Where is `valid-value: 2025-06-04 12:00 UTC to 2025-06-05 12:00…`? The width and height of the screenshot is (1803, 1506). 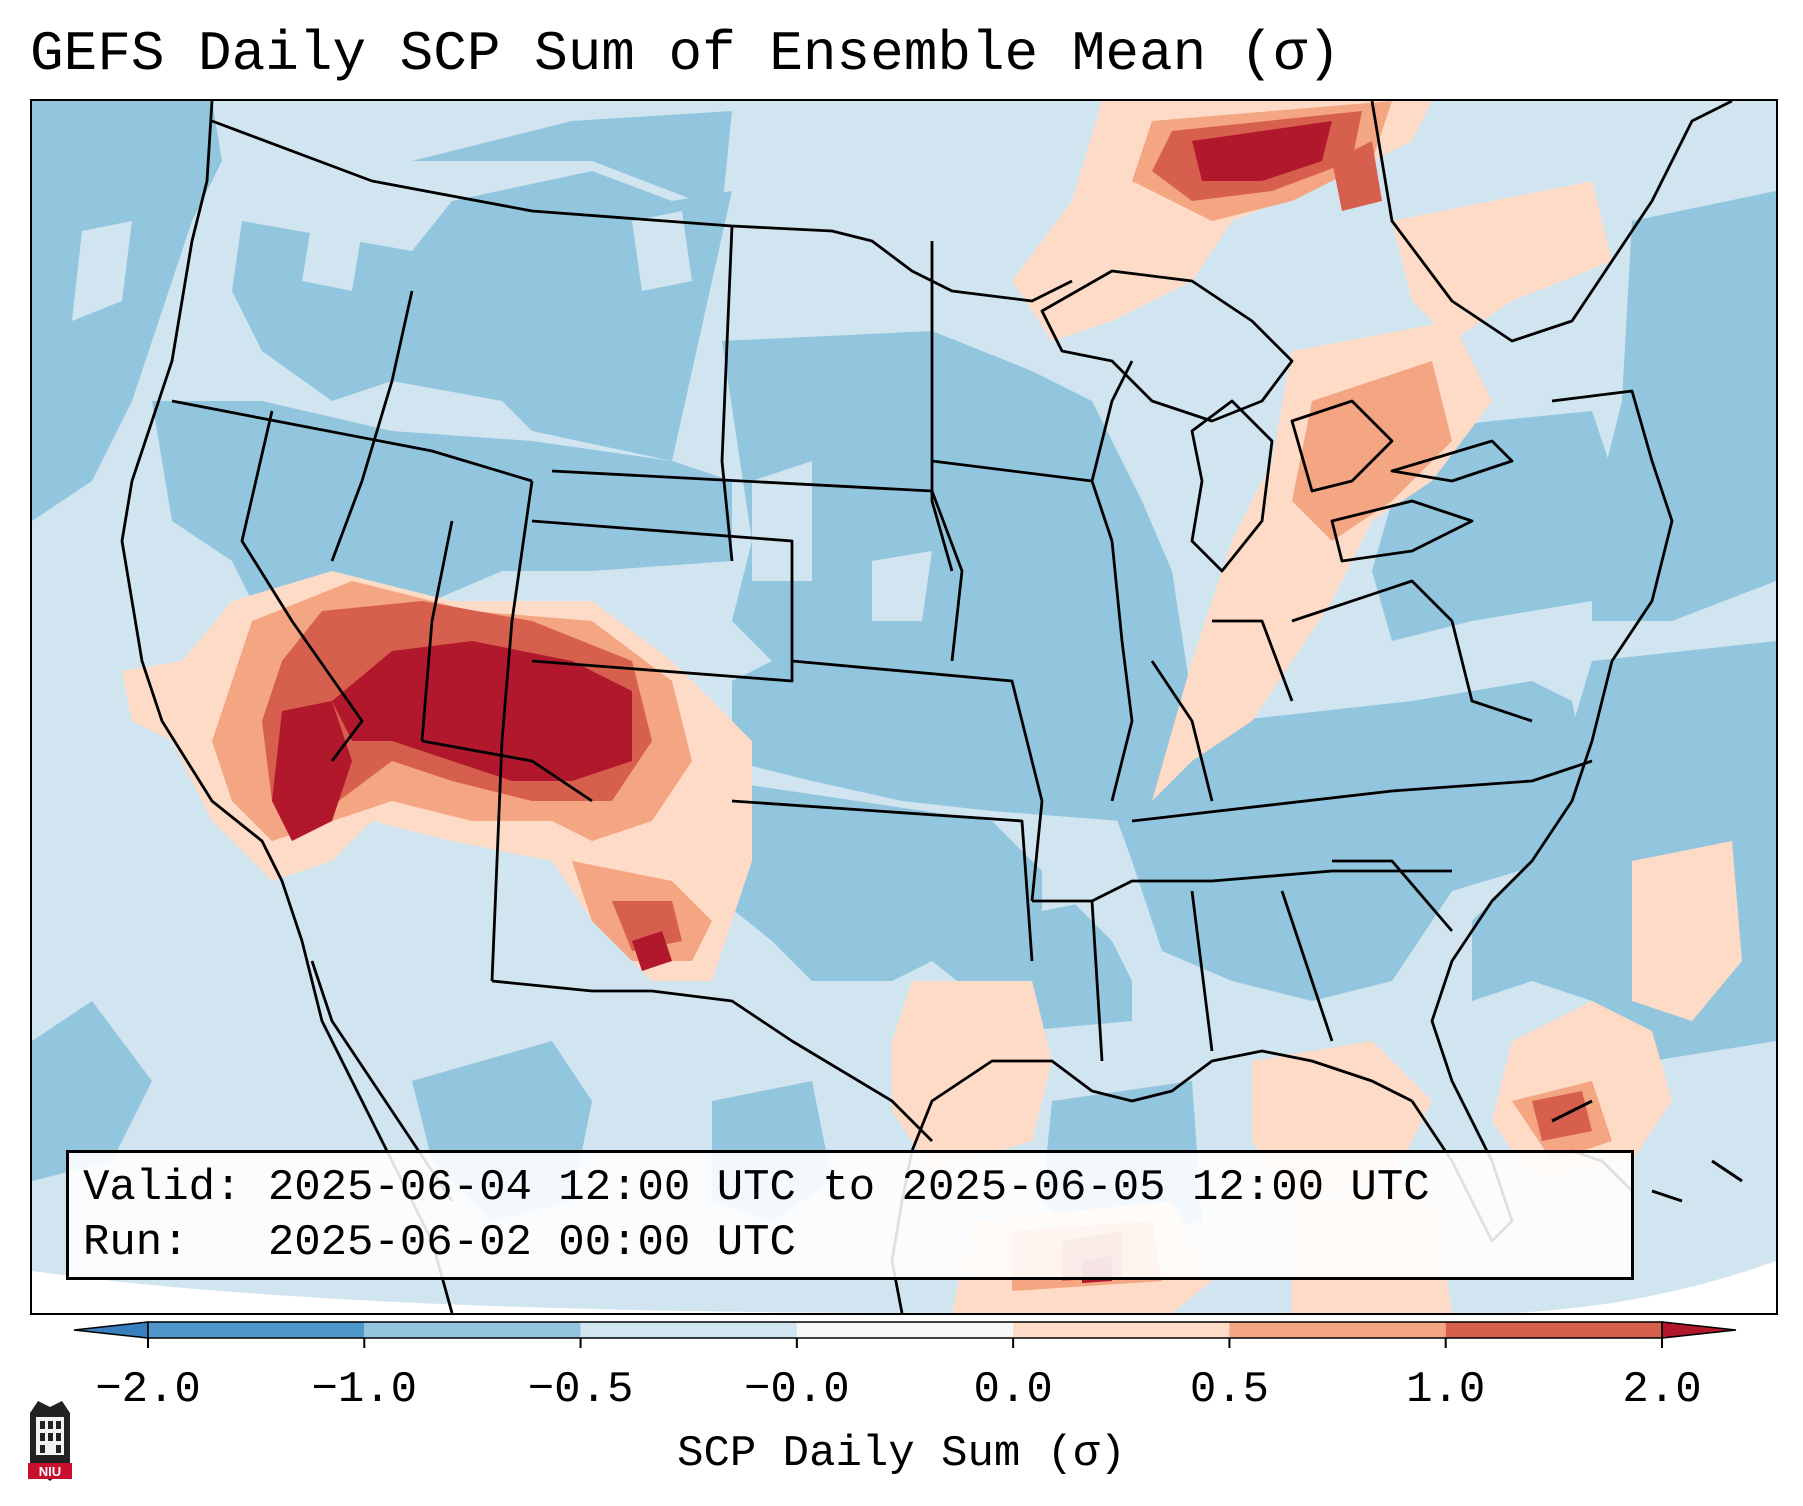
valid-value: 2025-06-04 12:00 UTC to 2025-06-05 12:00… is located at coordinates (848, 1188).